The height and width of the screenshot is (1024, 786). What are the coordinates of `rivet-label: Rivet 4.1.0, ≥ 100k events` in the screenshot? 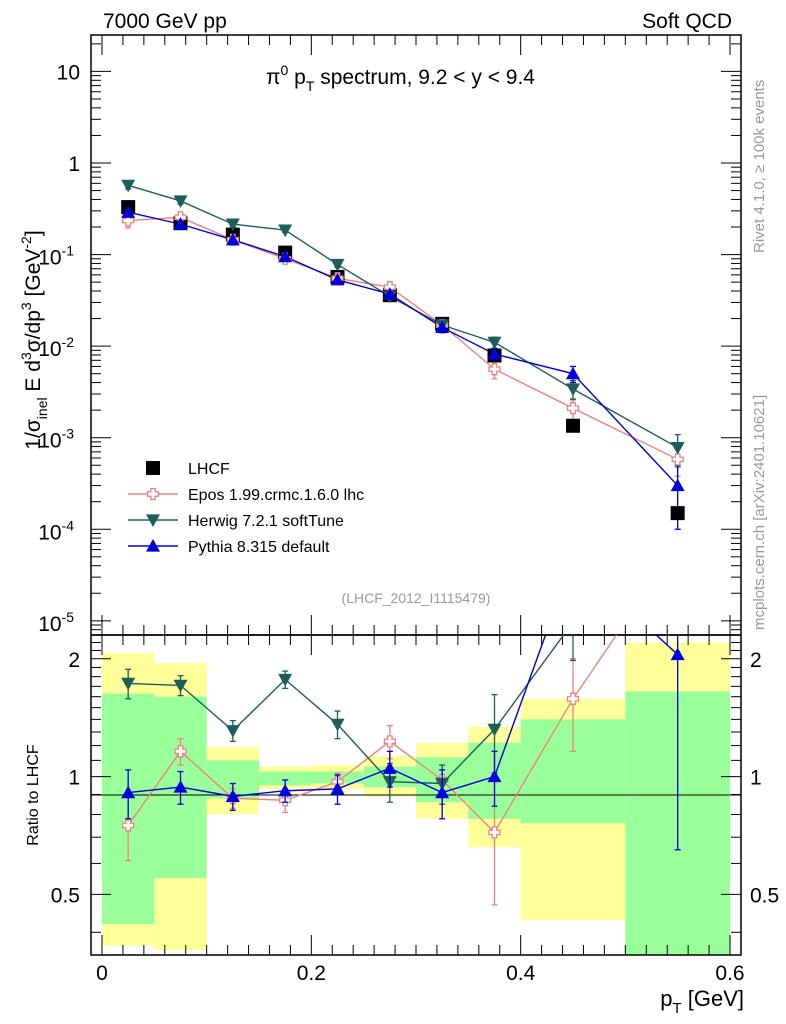 It's located at (759, 166).